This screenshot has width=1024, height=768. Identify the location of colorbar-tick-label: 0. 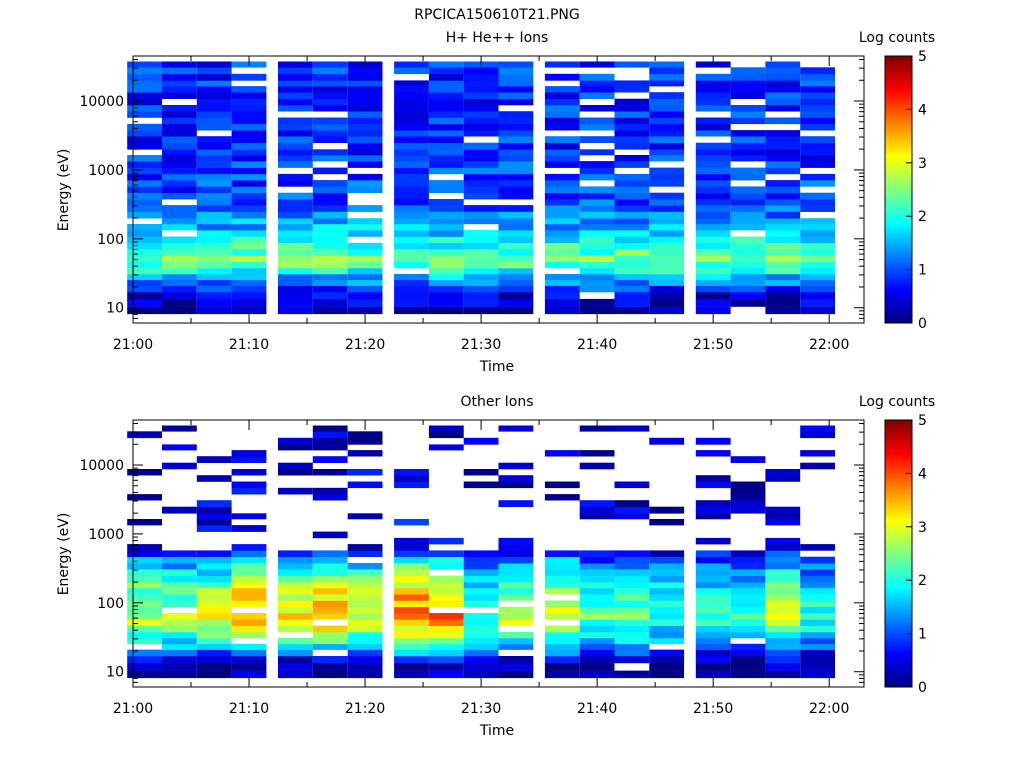
(922, 324).